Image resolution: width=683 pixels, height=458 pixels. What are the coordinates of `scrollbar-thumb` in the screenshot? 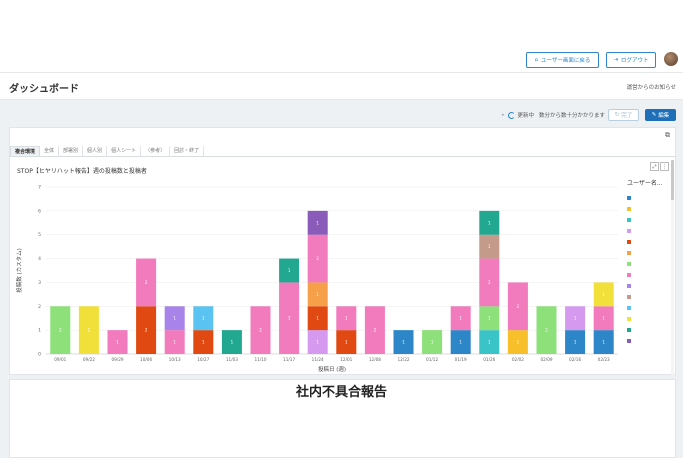 It's located at (672, 180).